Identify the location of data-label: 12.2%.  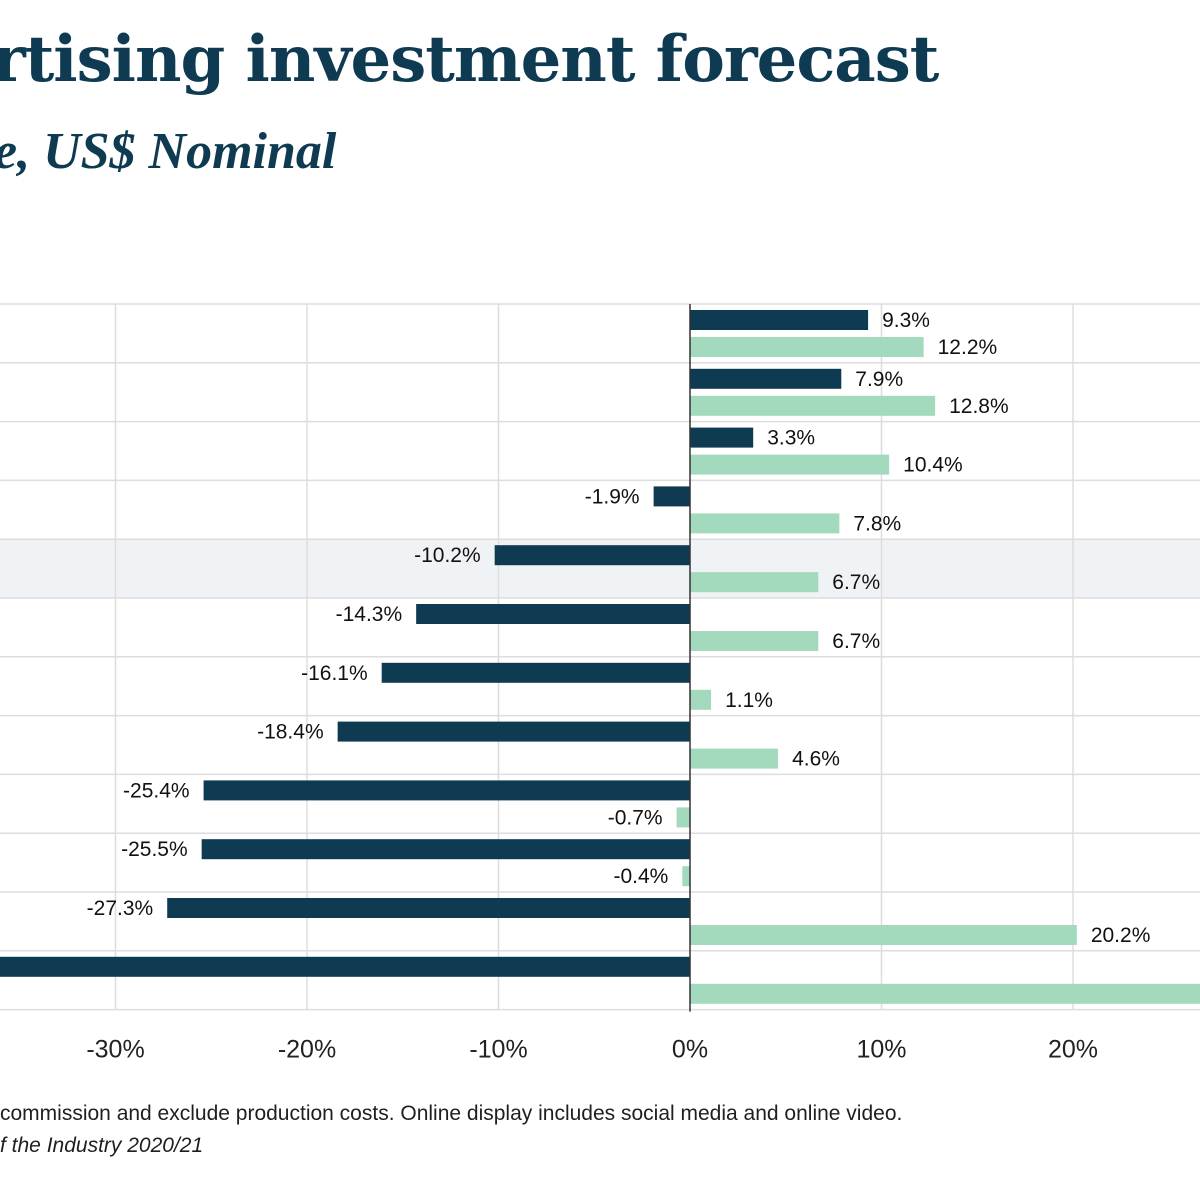
(968, 347).